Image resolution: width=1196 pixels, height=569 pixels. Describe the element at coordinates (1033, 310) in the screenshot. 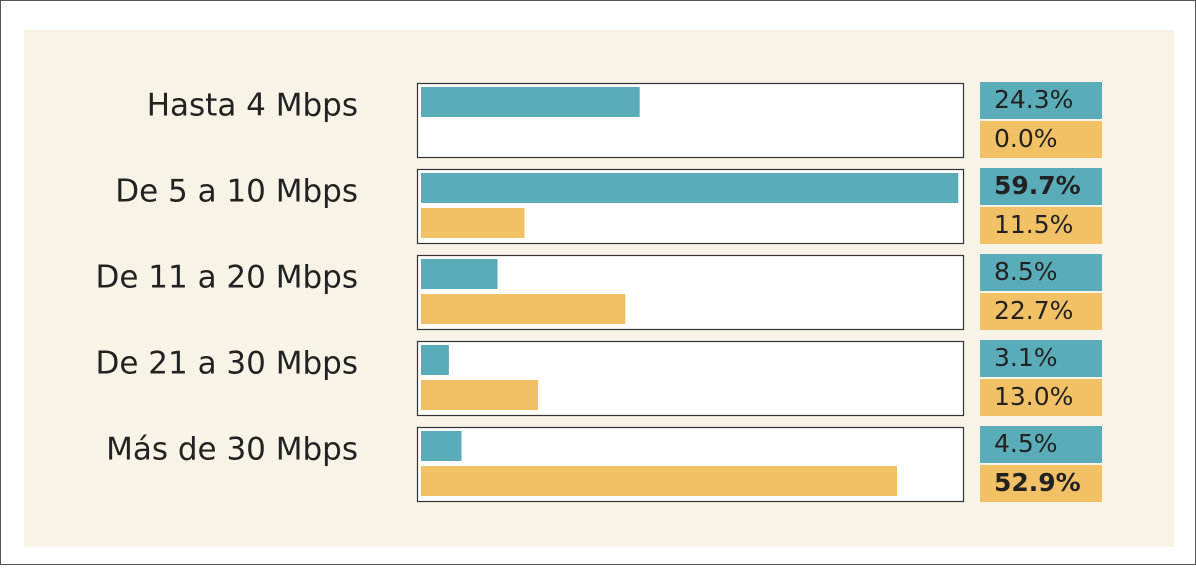

I see `value-label: 22.7%` at that location.